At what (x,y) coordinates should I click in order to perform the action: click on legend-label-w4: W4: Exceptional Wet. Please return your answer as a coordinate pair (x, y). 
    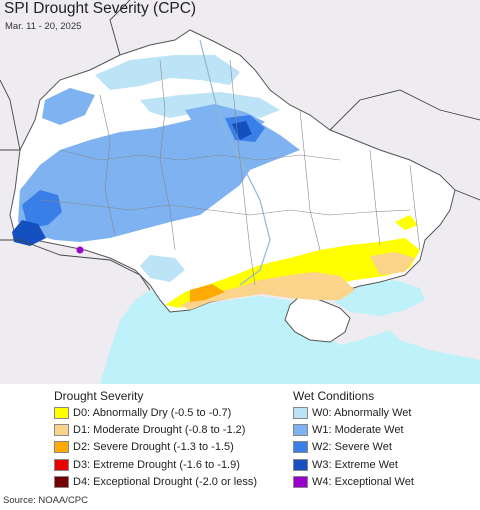
    Looking at the image, I should click on (363, 481).